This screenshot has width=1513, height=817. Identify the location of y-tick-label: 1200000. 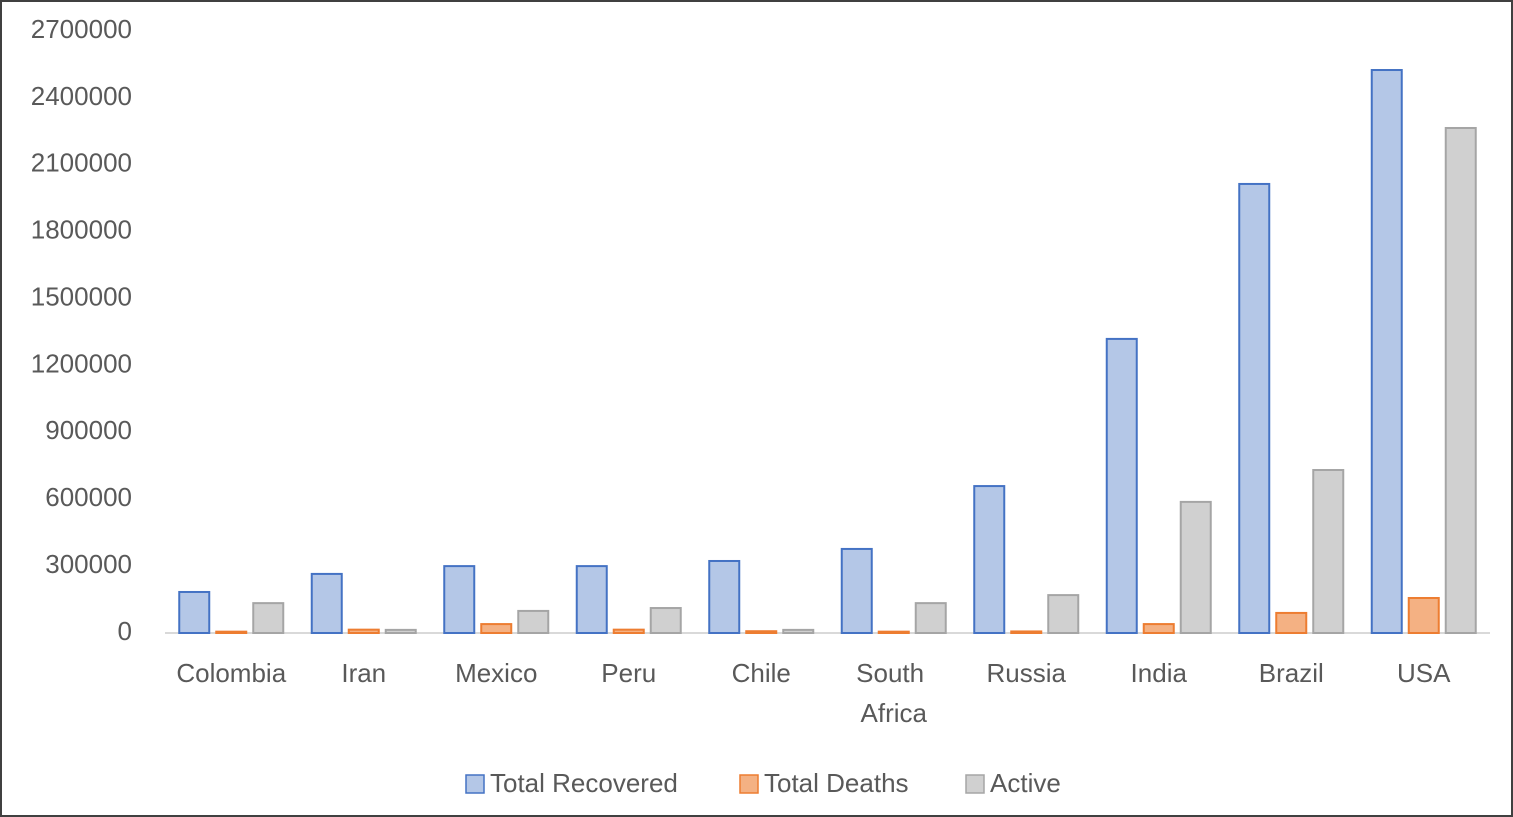
(81, 363).